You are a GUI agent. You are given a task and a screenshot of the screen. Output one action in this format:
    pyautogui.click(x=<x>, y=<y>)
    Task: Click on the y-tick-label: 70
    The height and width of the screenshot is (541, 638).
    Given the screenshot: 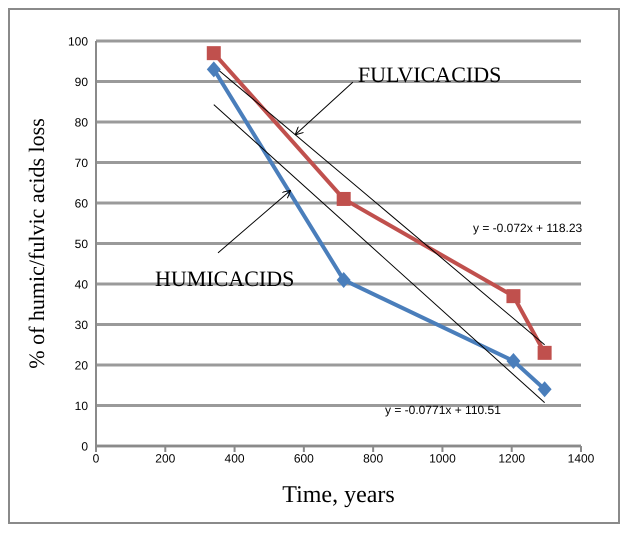 What is the action you would take?
    pyautogui.click(x=81, y=163)
    